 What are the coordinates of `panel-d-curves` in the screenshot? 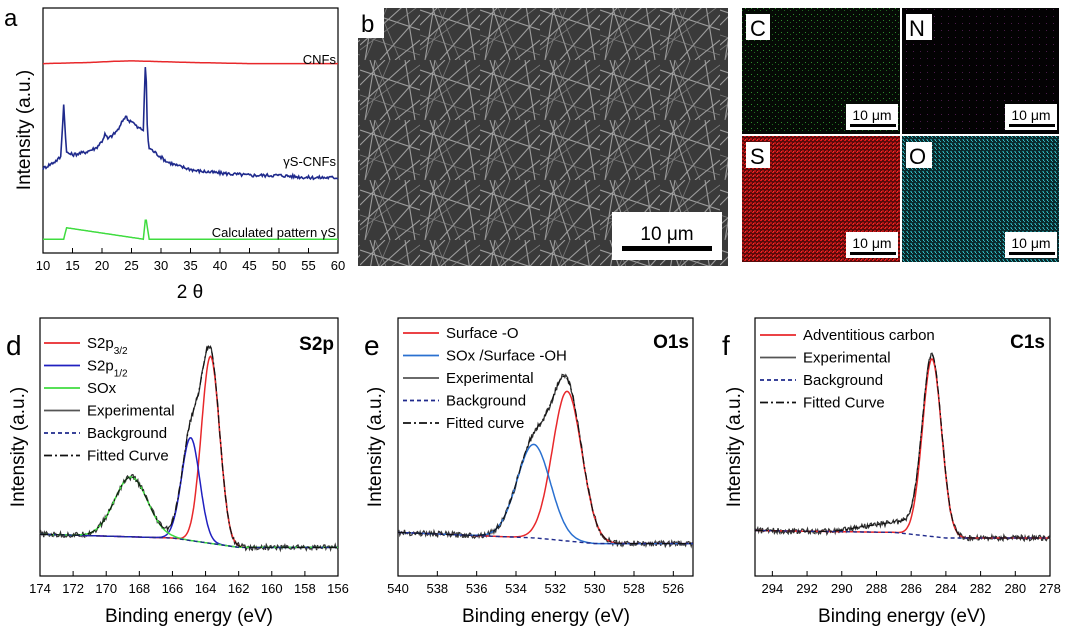 It's located at (189, 448).